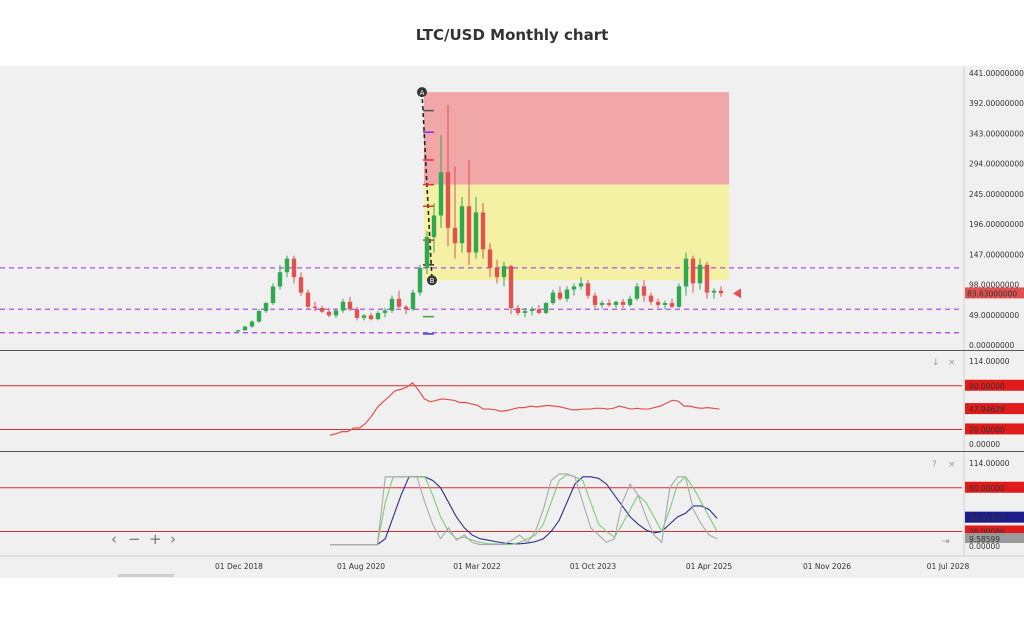 The width and height of the screenshot is (1024, 640). What do you see at coordinates (996, 194) in the screenshot?
I see `price-tick-label: 245.00000000` at bounding box center [996, 194].